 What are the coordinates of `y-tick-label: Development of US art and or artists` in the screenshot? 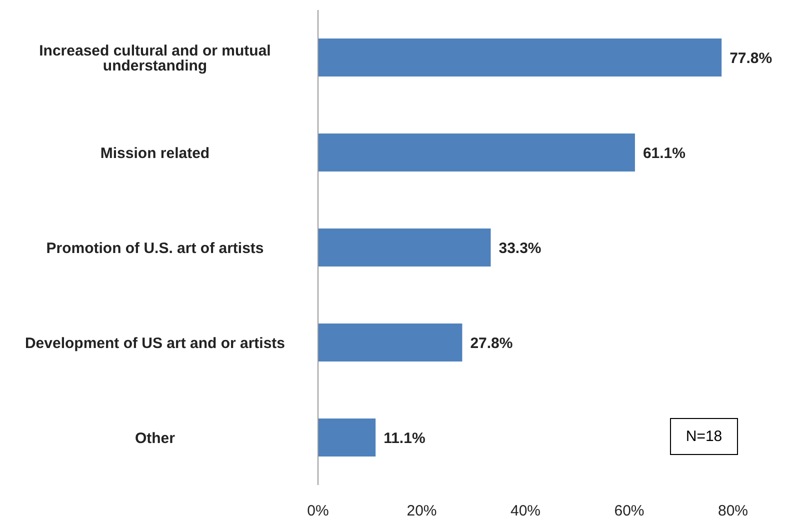 It's located at (155, 343).